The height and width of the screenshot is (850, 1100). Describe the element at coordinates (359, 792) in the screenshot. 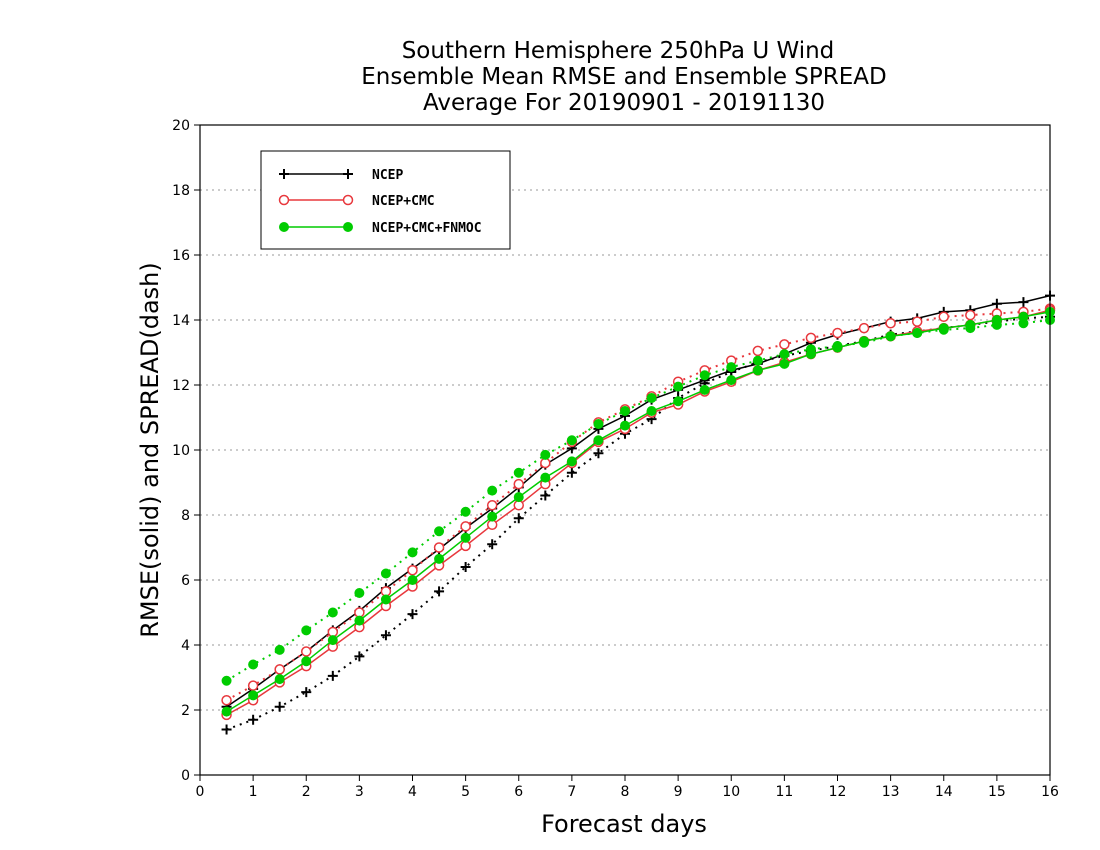

I see `x-tick-label: 3` at that location.